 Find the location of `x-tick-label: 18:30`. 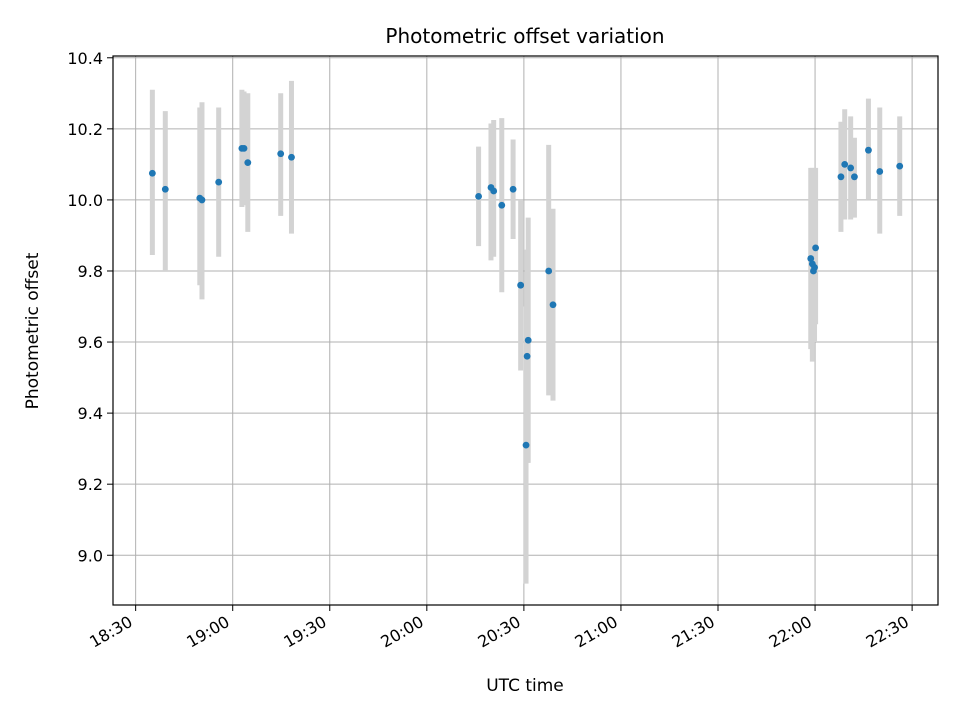

x-tick-label: 18:30 is located at coordinates (110, 632).